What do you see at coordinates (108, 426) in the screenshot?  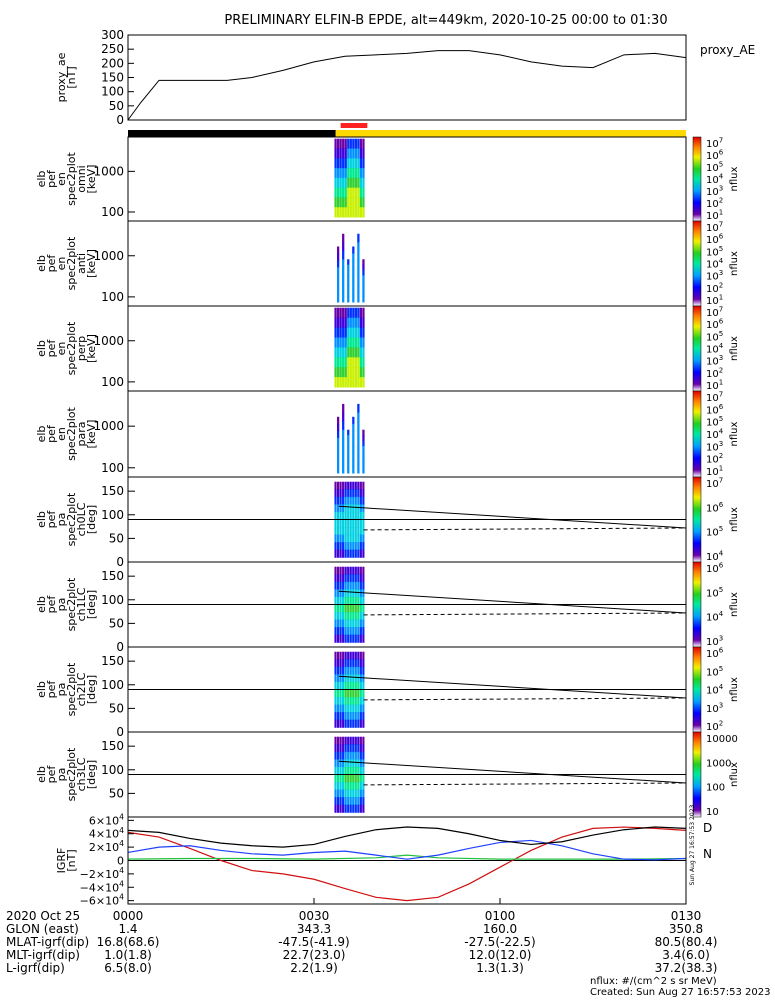 I see `ytick-label: 1000` at bounding box center [108, 426].